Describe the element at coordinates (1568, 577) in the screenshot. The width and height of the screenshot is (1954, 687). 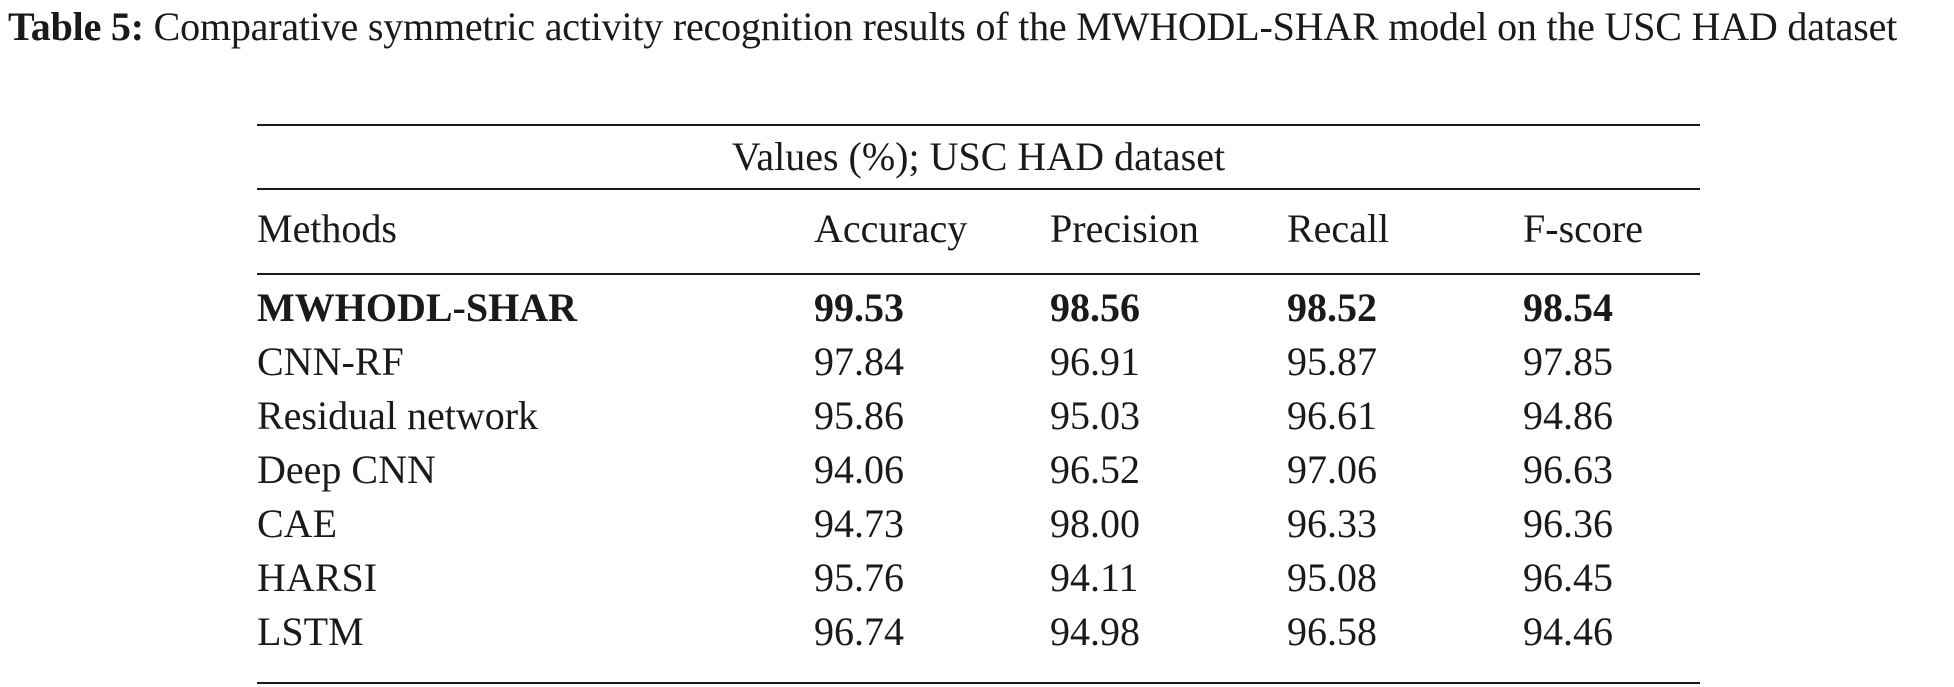
I see `cell-fscore: 96.45` at that location.